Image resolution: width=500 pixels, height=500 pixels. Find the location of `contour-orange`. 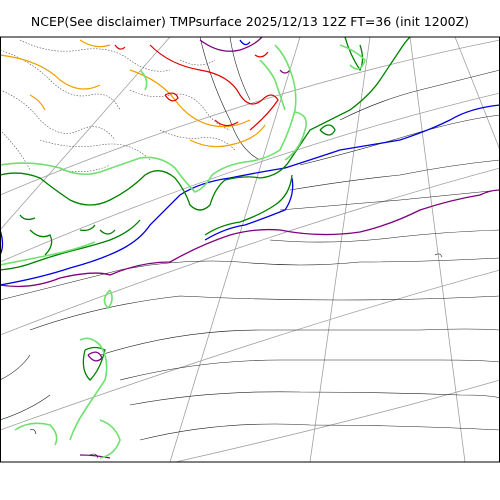

contour-orange is located at coordinates (133, 93).